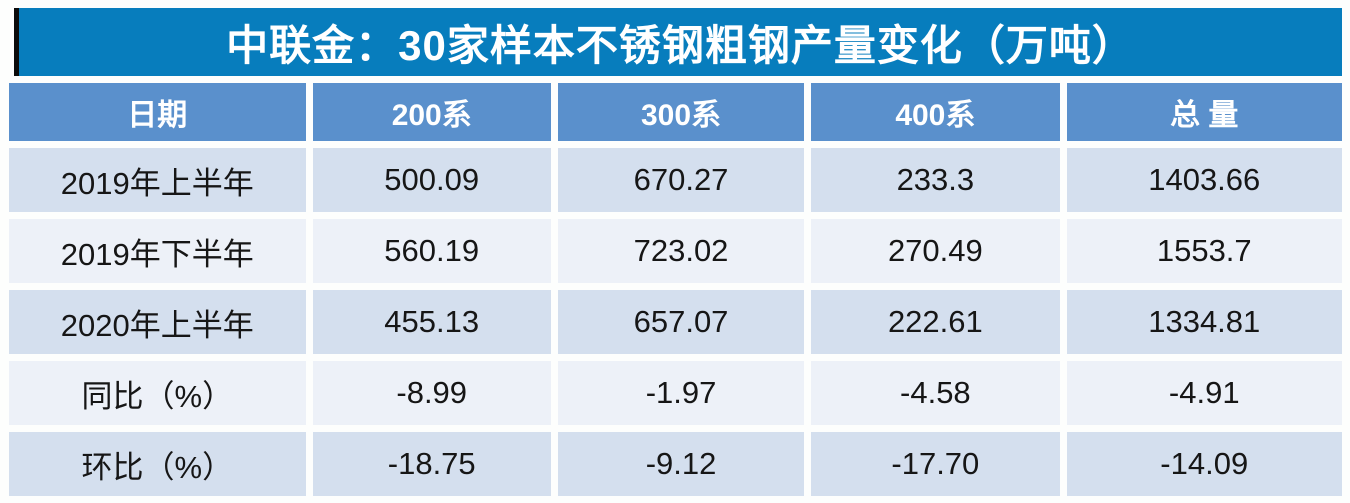  Describe the element at coordinates (681, 180) in the screenshot. I see `table-cell: 670.27` at that location.